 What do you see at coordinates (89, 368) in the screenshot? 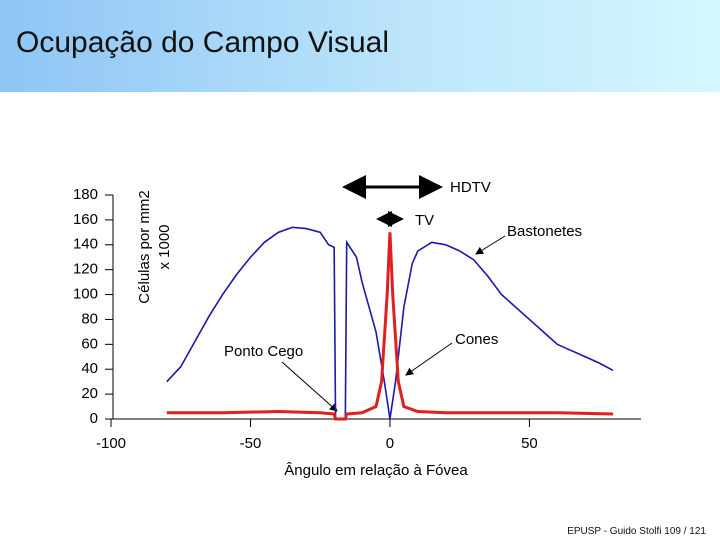
I see `y-tick-label: 40` at bounding box center [89, 368].